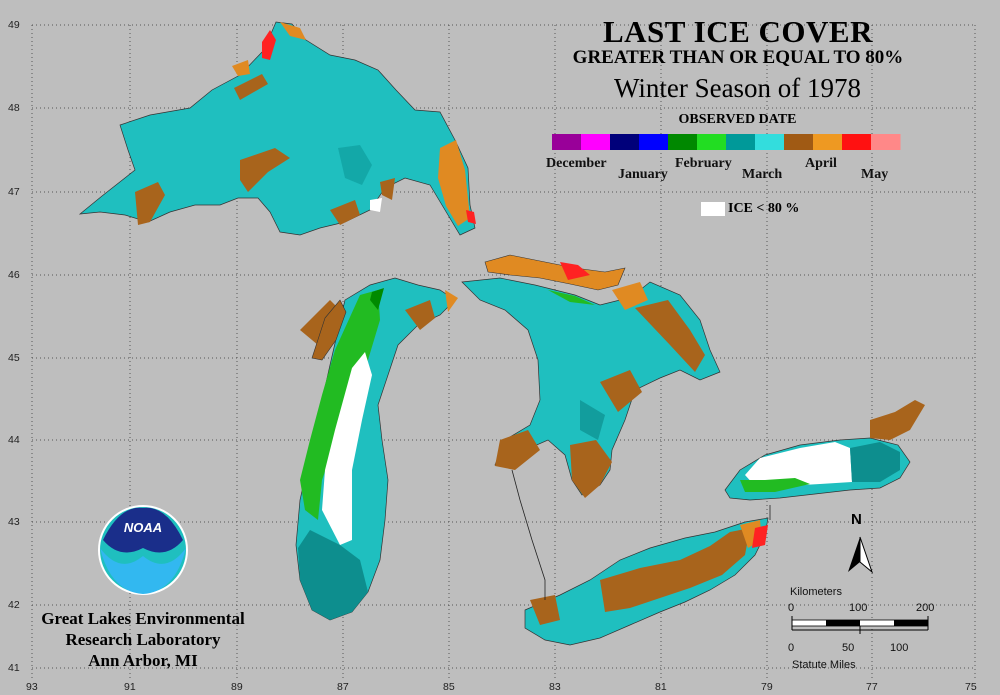 This screenshot has height=695, width=1000. I want to click on season-title: Winter Season of 1978, so click(737, 88).